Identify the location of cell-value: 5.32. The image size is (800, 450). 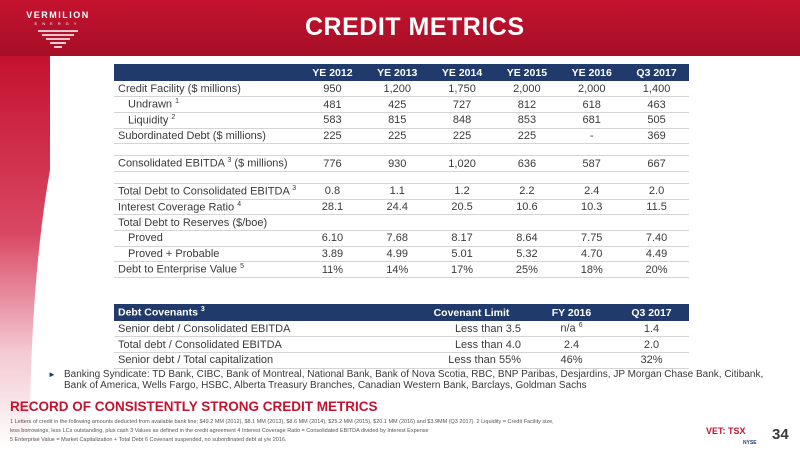
(527, 254).